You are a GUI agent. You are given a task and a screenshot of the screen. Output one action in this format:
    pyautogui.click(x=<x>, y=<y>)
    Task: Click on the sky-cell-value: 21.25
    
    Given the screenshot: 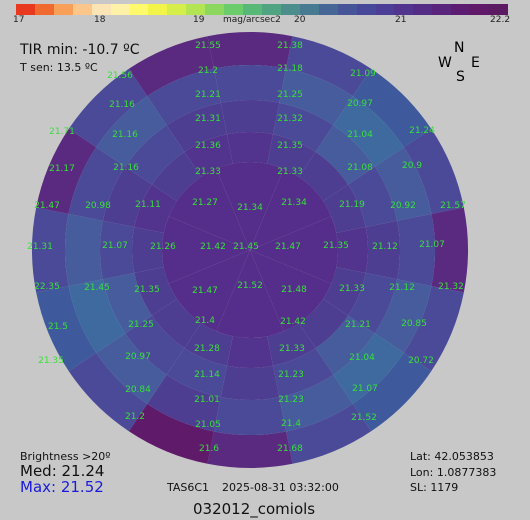 What is the action you would take?
    pyautogui.click(x=141, y=325)
    